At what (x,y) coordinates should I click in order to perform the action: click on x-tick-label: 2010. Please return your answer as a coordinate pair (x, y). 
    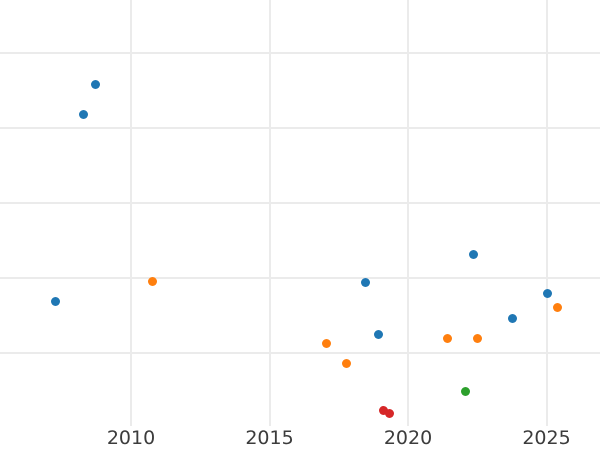
    Looking at the image, I should click on (131, 438).